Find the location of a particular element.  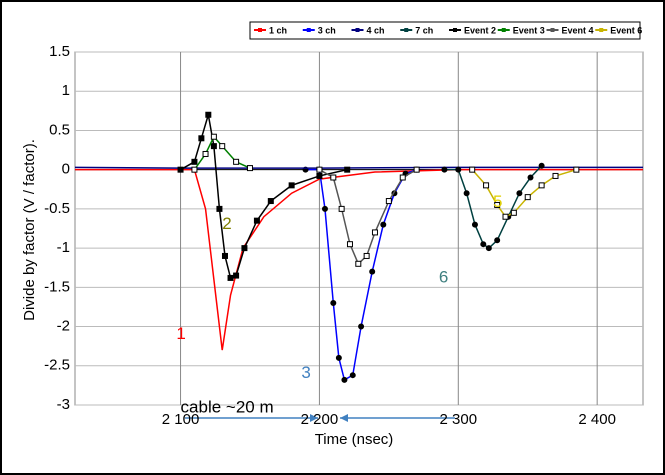

annotation: 1 is located at coordinates (180, 333).